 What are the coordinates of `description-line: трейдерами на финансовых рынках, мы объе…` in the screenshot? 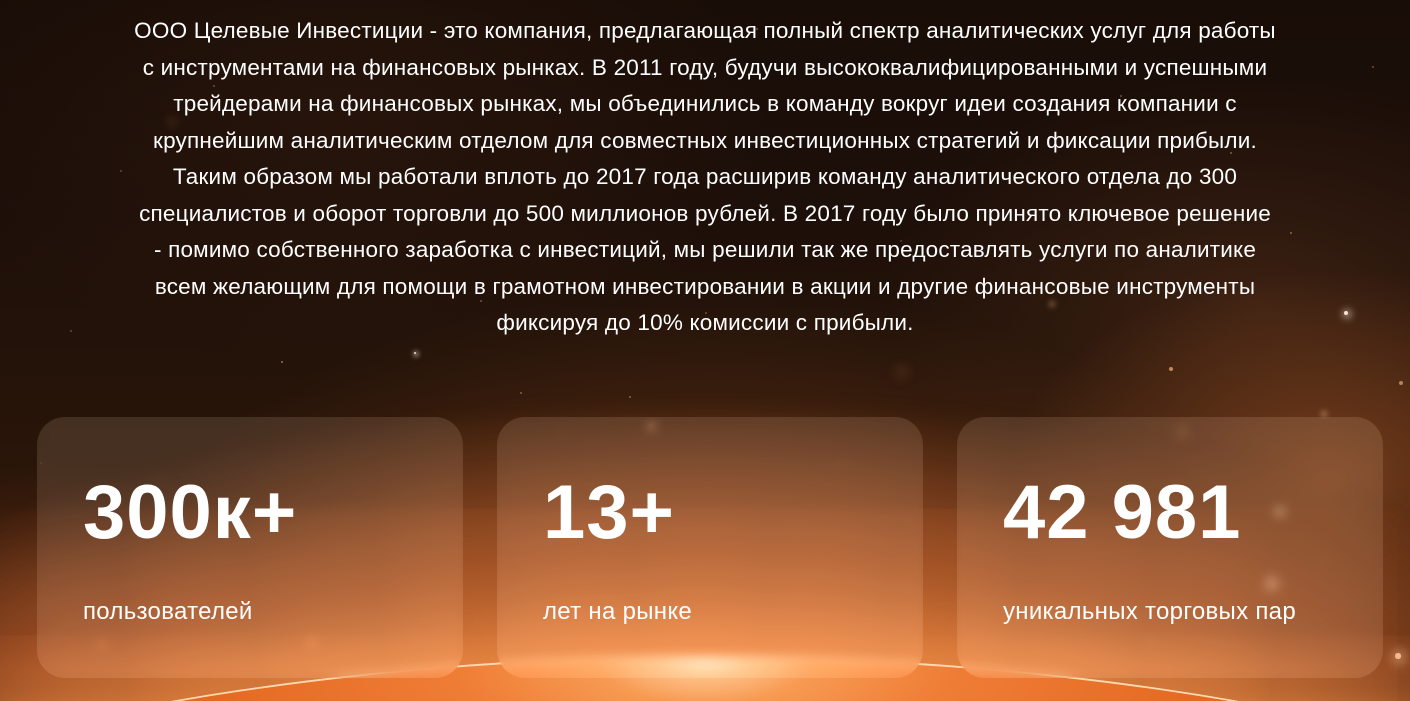 It's located at (705, 103).